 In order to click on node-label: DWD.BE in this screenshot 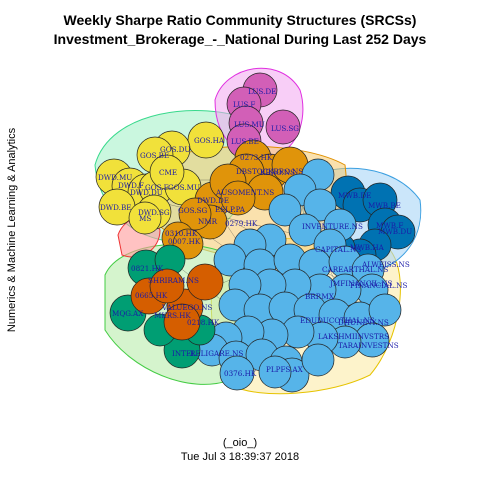, I will do `click(115, 207)`.